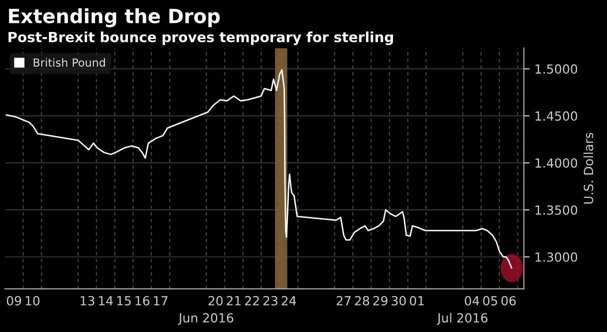 This screenshot has height=332, width=607. I want to click on legend-label: British Pound, so click(69, 62).